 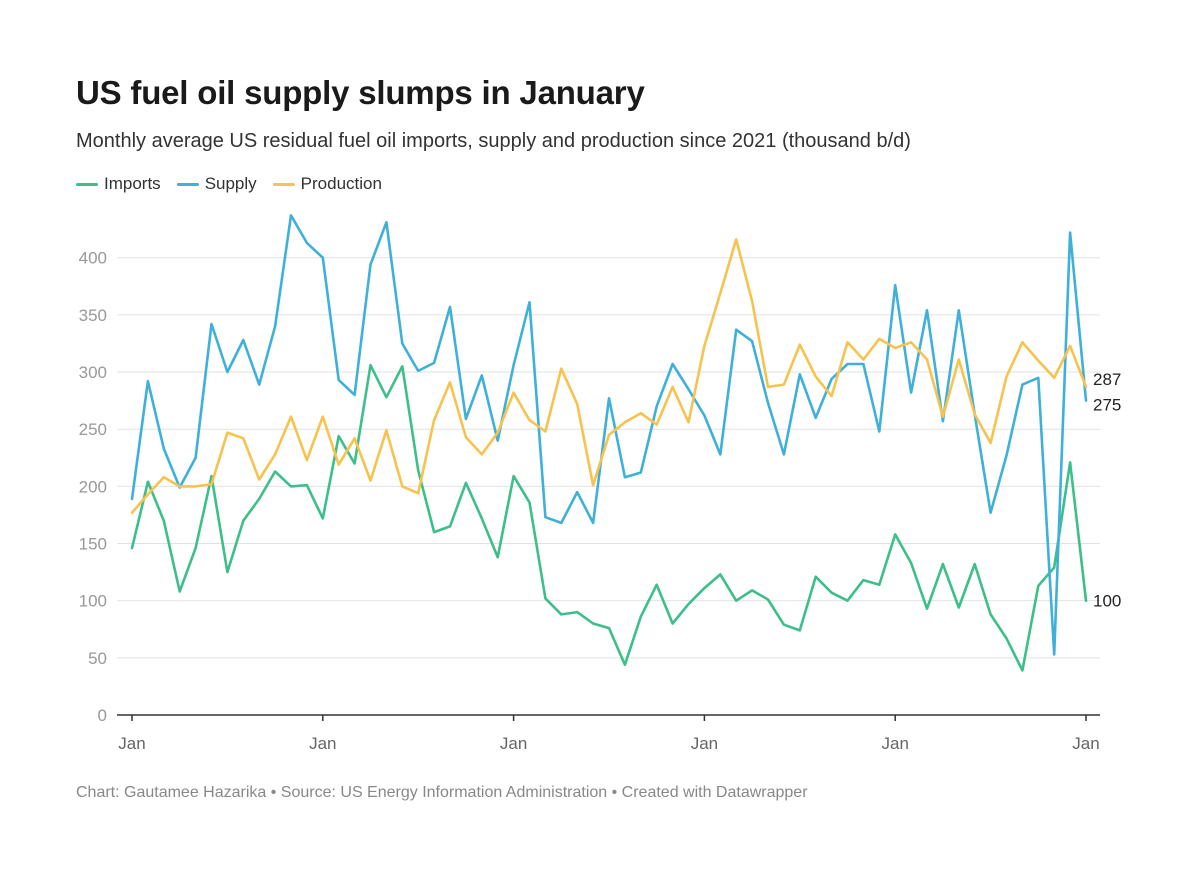 I want to click on legend-item-imports: Imports, so click(x=118, y=184).